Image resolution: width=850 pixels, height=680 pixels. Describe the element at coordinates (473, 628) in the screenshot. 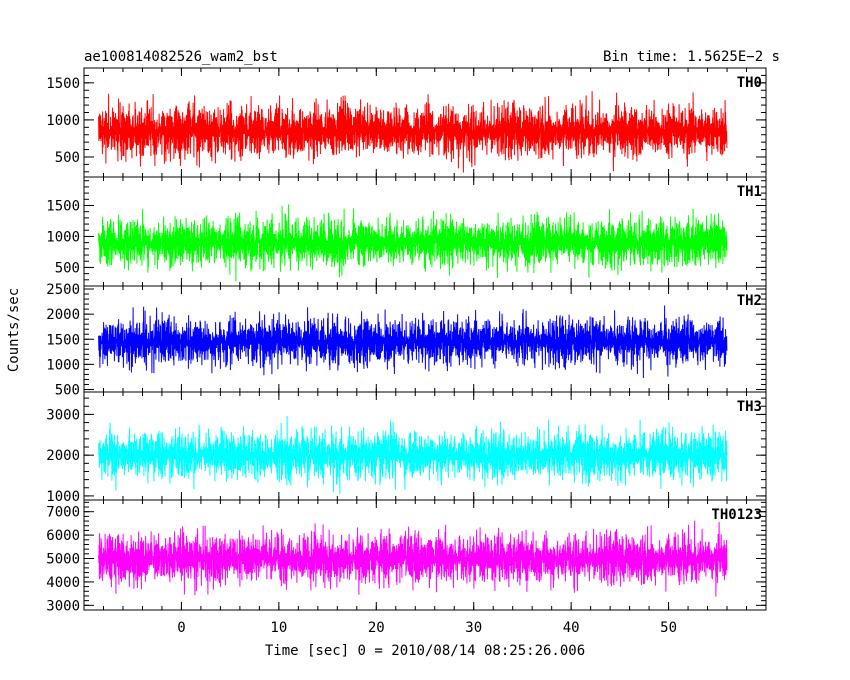

I see `x-tick-label: 30` at that location.